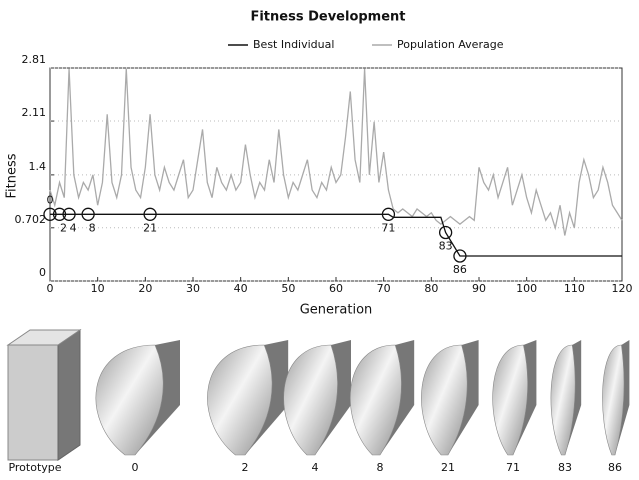  Describe the element at coordinates (446, 245) in the screenshot. I see `highlight-label: 83` at that location.